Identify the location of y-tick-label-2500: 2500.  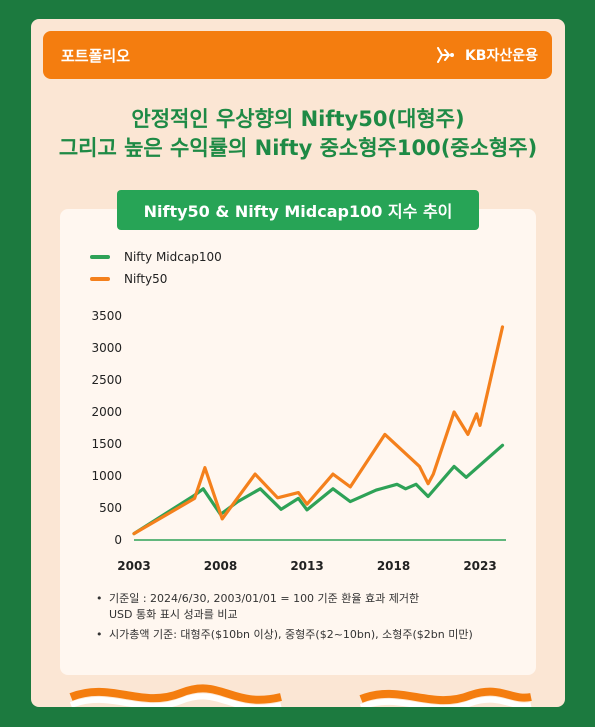
(106, 380).